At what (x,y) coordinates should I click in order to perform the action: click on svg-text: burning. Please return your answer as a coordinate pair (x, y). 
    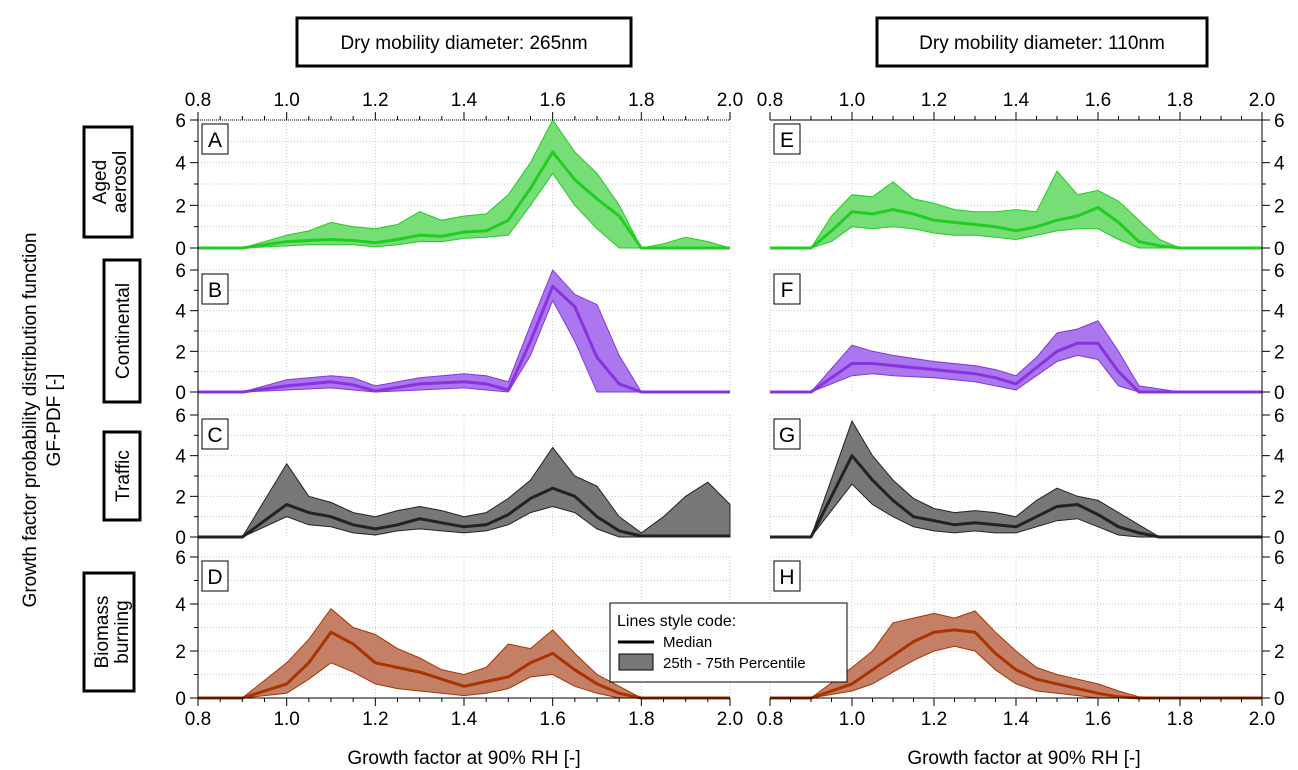
    Looking at the image, I should click on (122, 631).